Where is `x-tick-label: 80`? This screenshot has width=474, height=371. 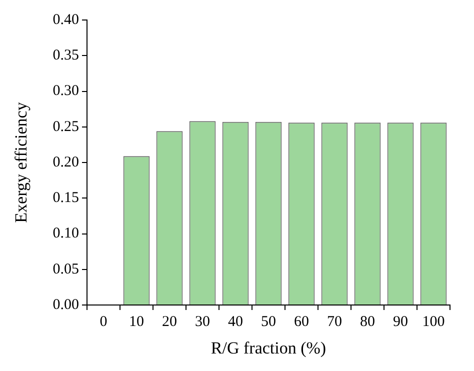 x-tick-label: 80 is located at coordinates (367, 322).